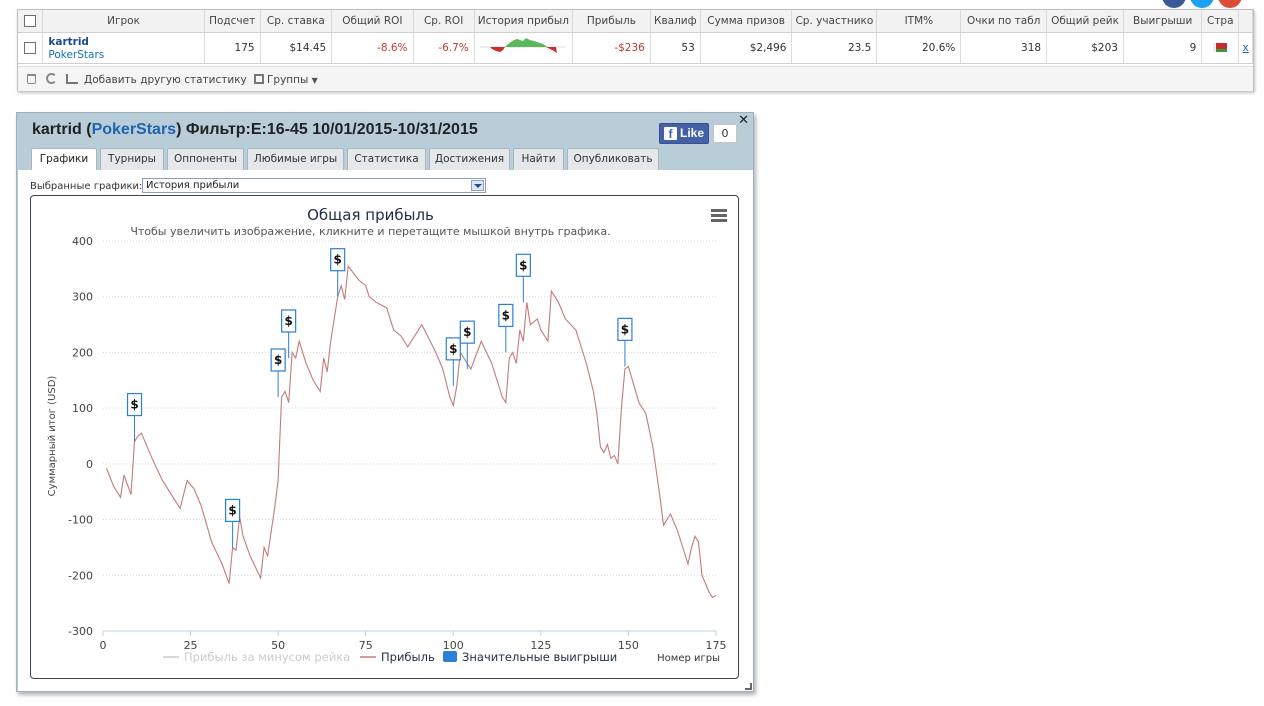 The height and width of the screenshot is (706, 1264). Describe the element at coordinates (123, 48) in the screenshot. I see `player-cell: kartrid PokerStars` at that location.